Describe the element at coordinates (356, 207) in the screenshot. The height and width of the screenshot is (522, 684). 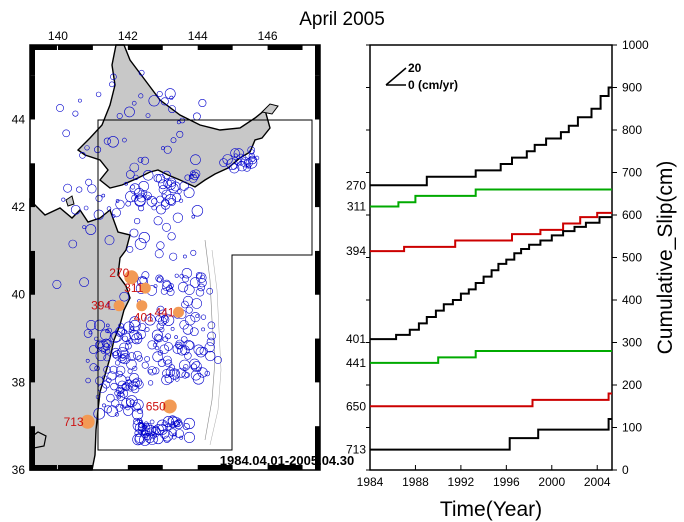
I see `series-label-311: 311` at that location.